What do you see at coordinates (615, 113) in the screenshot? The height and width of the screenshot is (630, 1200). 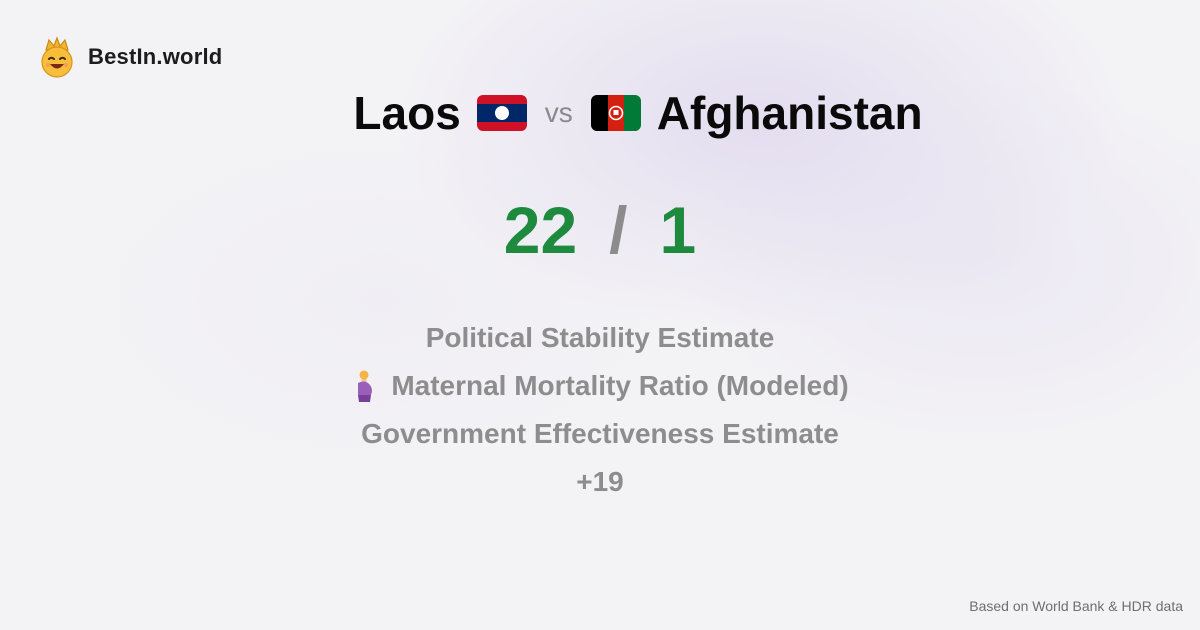 I see `afghanistan-flag-icon` at bounding box center [615, 113].